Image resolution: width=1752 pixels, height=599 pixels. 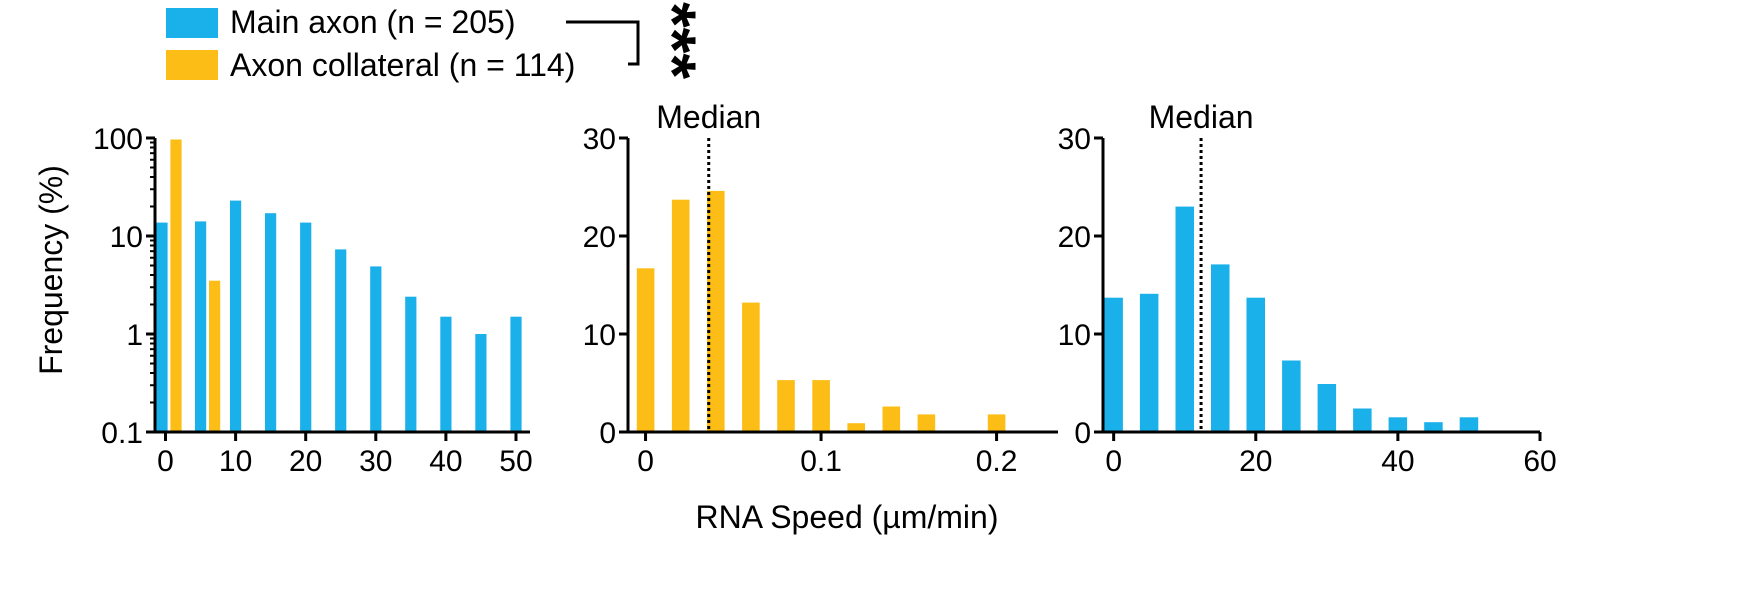 I want to click on x-tick-label: 30, so click(x=375, y=461).